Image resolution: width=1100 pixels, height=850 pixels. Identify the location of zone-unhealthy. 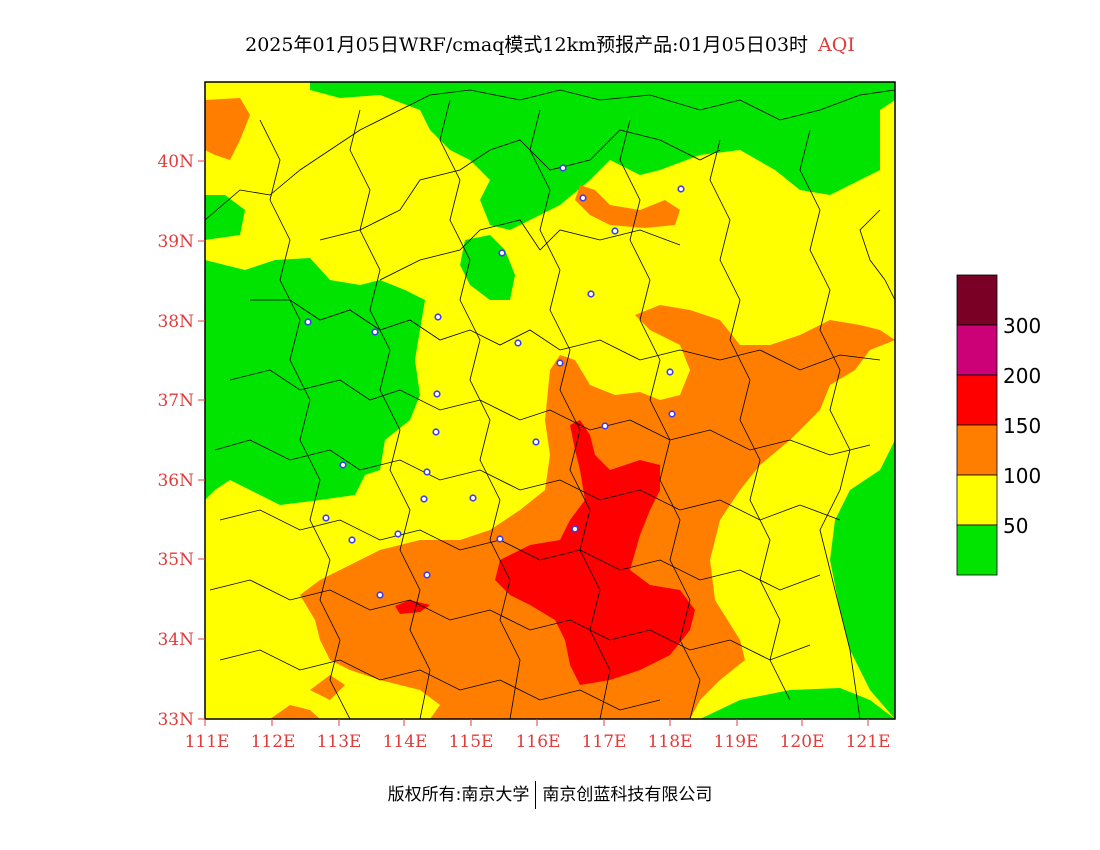
(595, 552).